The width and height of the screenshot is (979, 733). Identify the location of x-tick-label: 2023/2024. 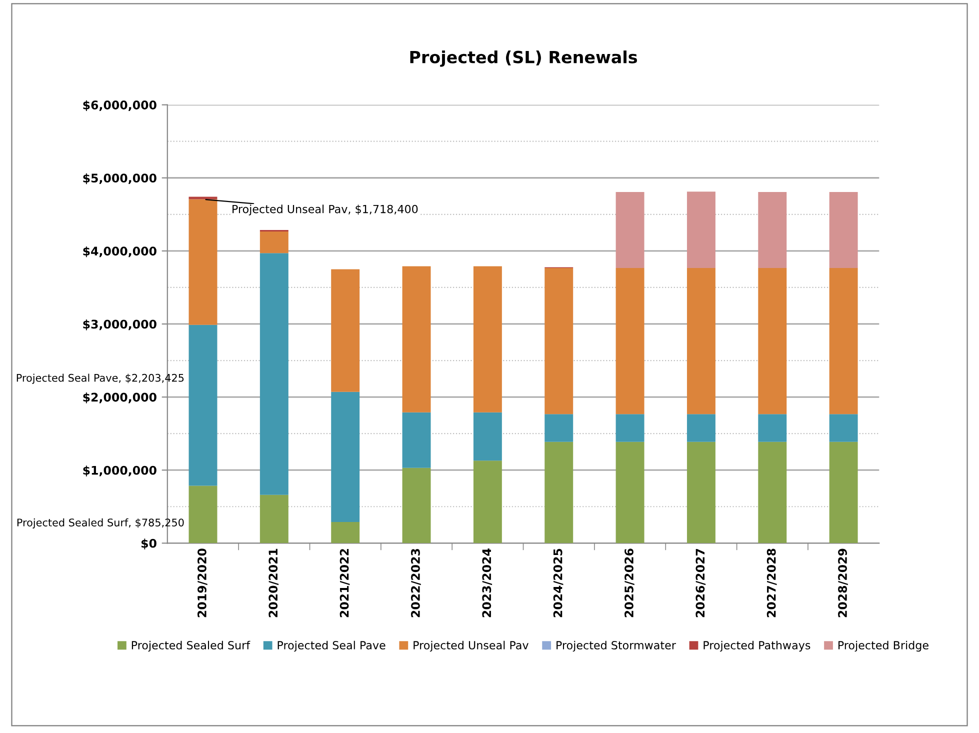
(487, 583).